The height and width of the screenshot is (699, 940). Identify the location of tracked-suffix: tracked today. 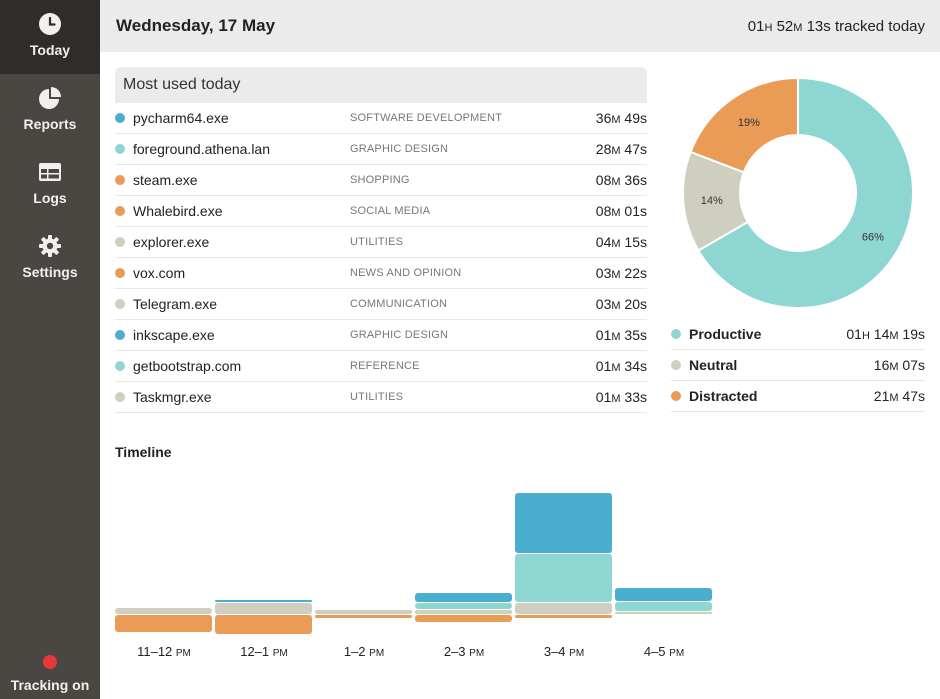
(877, 26).